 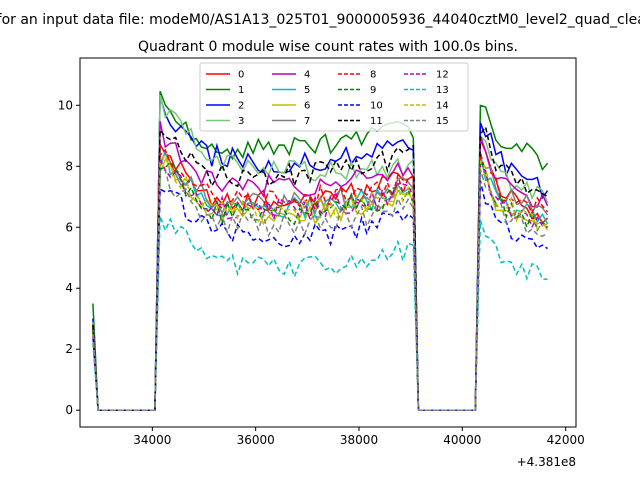 What do you see at coordinates (462, 440) in the screenshot?
I see `x-tick-label: 40000` at bounding box center [462, 440].